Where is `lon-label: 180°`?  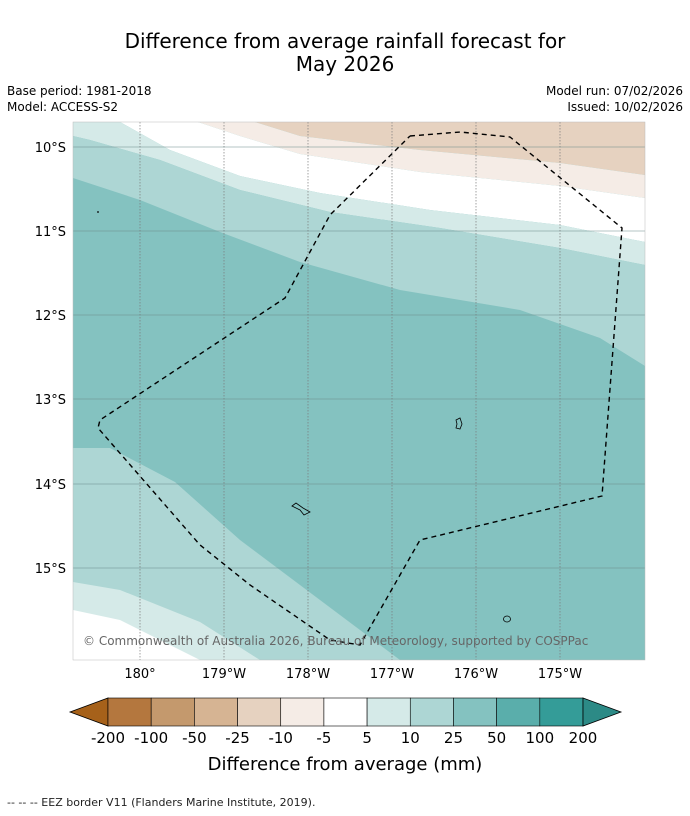 lon-label: 180° is located at coordinates (139, 674).